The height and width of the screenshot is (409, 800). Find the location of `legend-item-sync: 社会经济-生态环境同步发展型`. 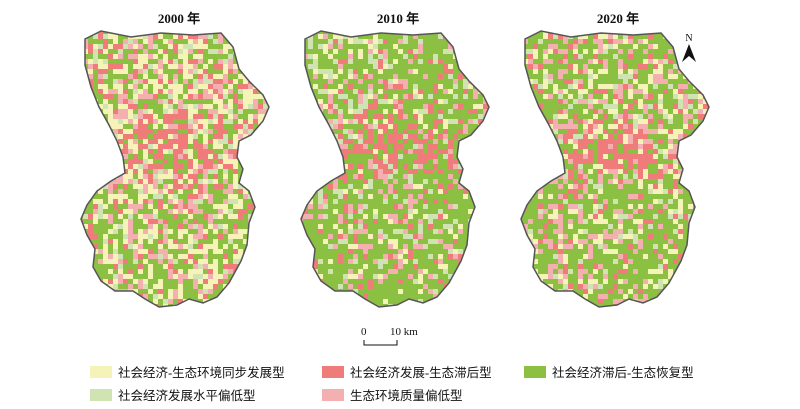

legend-item-sync: 社会经济-生态环境同步发展型 is located at coordinates (187, 371).